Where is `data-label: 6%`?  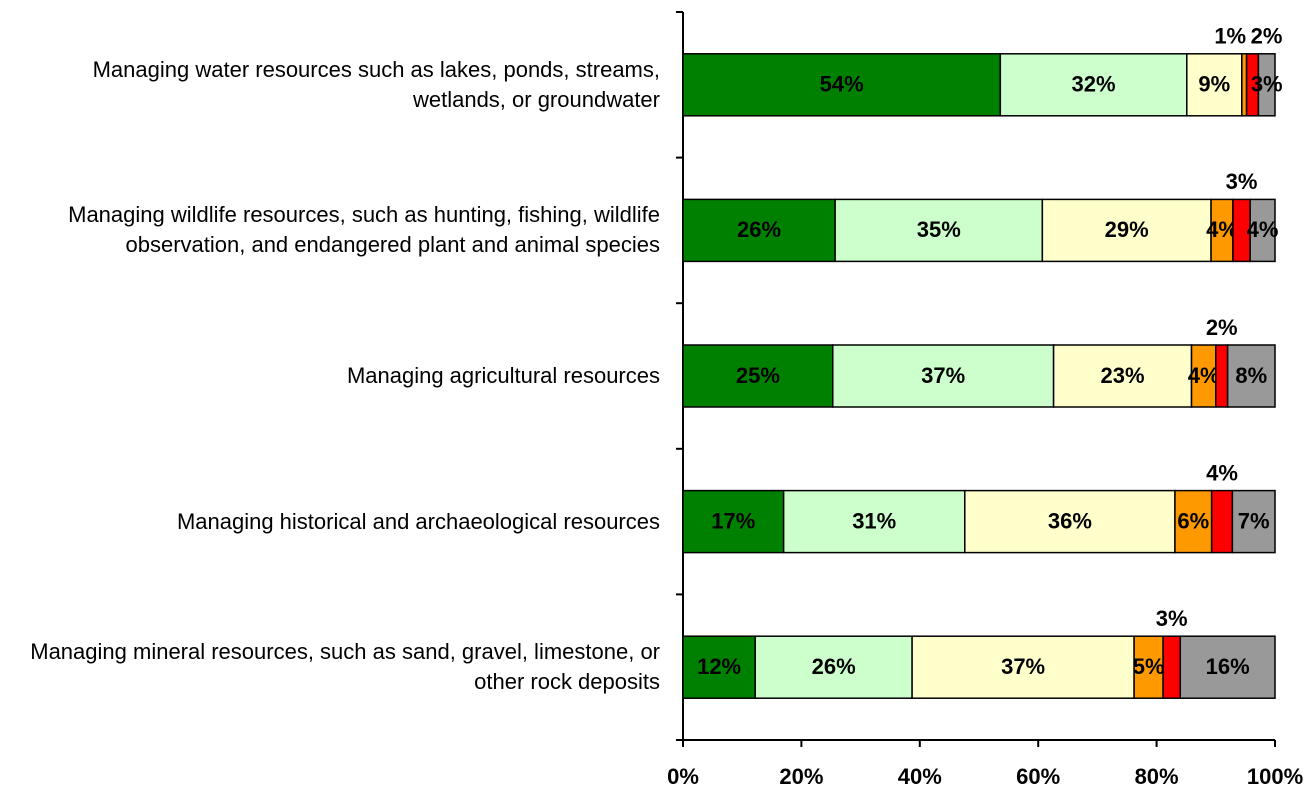 data-label: 6% is located at coordinates (1193, 520).